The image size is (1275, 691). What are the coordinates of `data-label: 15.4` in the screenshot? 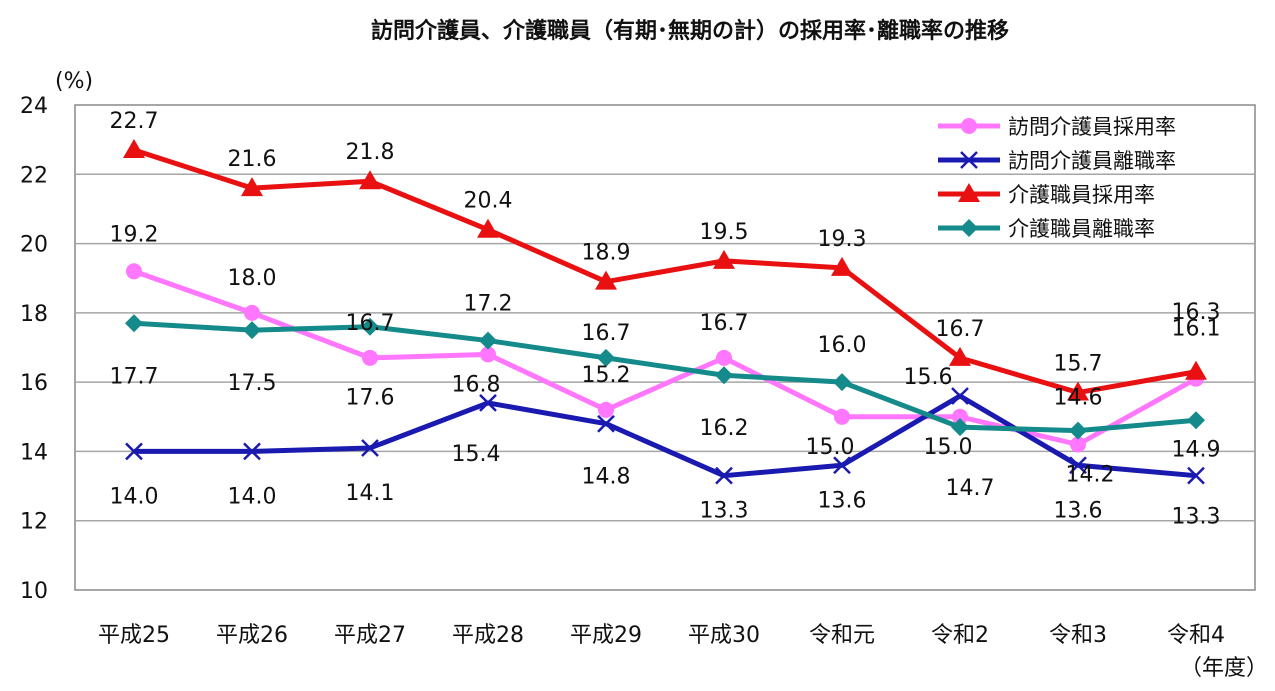 It's located at (476, 454).